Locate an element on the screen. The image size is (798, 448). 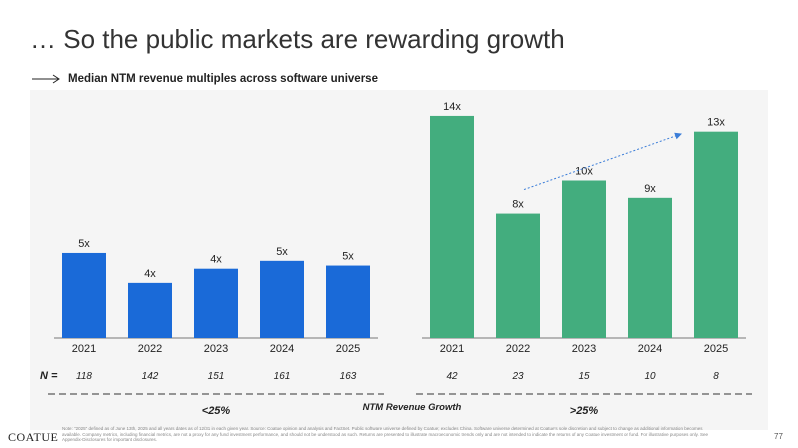
n-count: 142 is located at coordinates (150, 376).